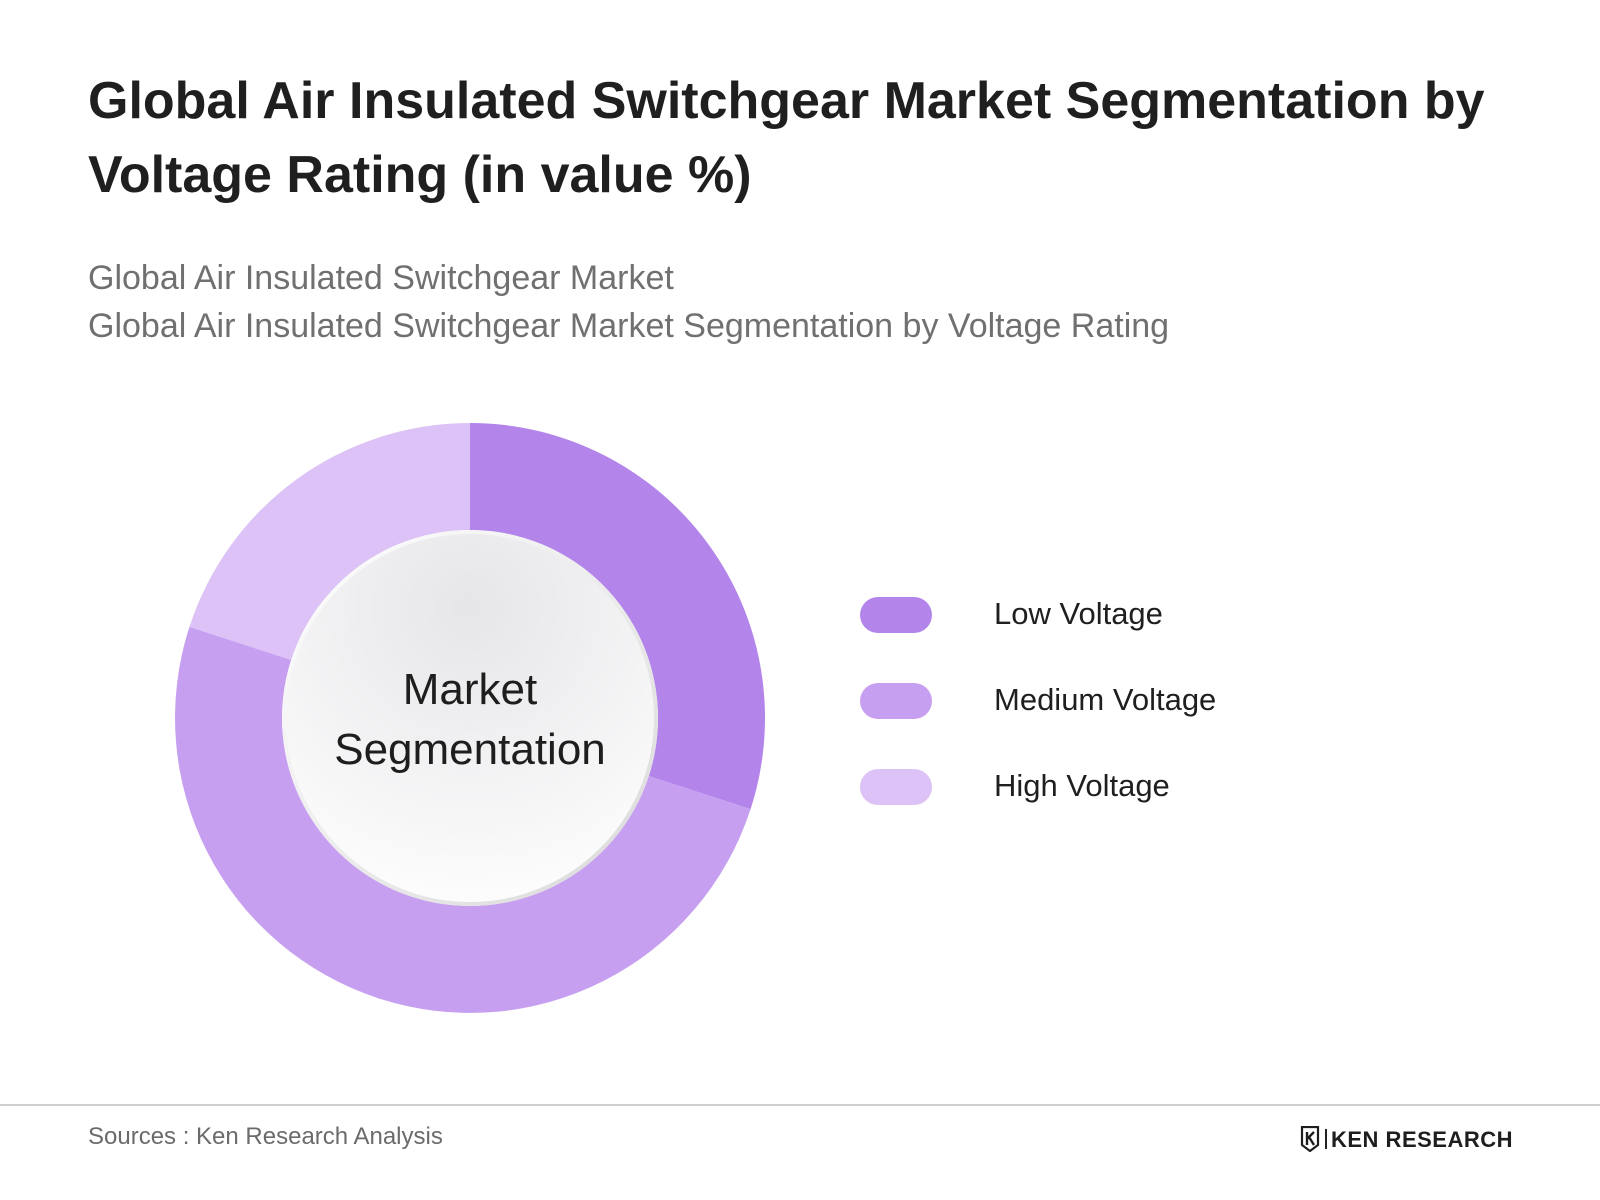 The image size is (1600, 1200). I want to click on legend-label-low-voltage: Low Voltage, so click(1078, 613).